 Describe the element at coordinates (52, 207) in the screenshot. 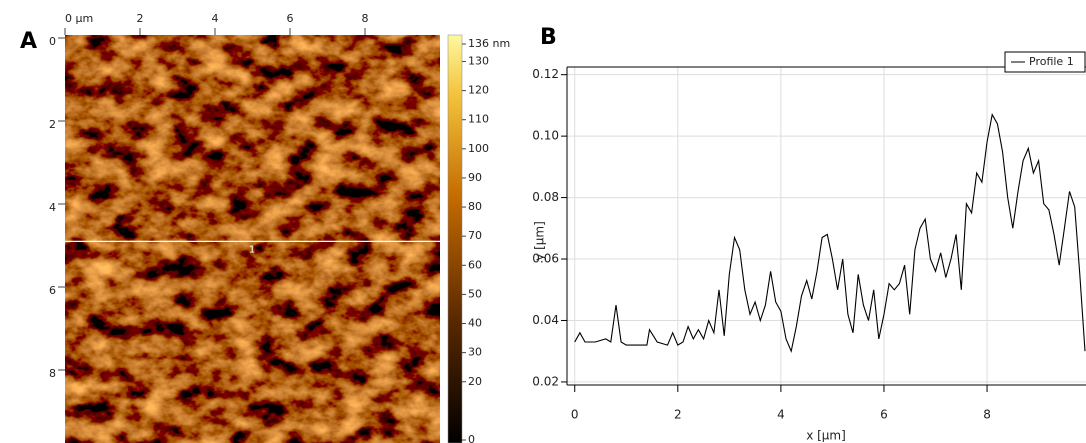

I see `y-tick-label: 4` at that location.